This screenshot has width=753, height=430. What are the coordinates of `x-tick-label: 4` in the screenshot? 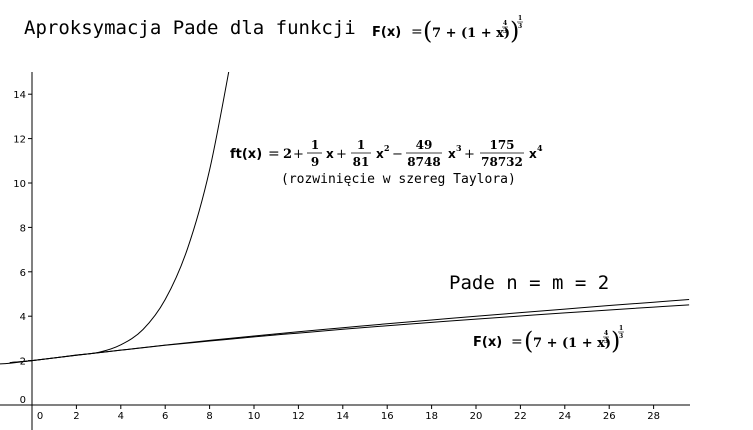 It's located at (121, 416).